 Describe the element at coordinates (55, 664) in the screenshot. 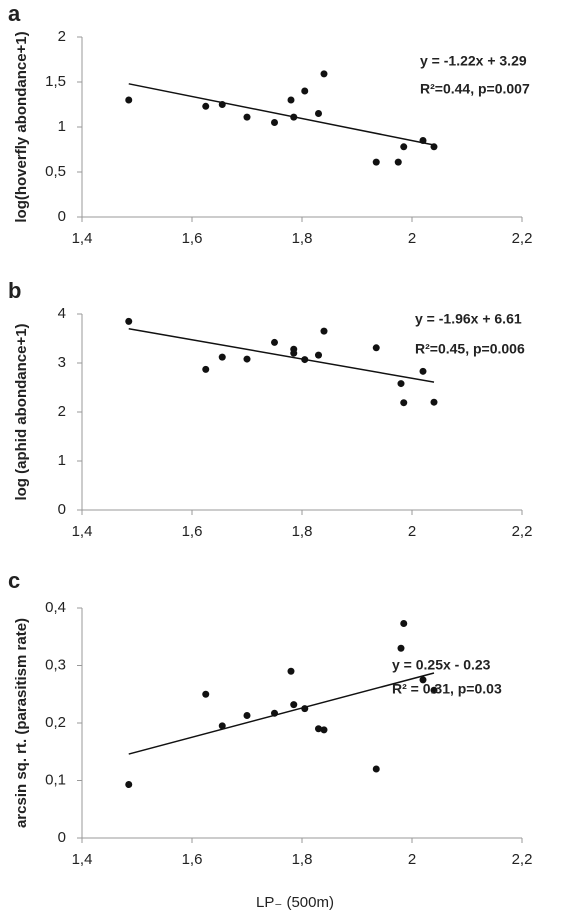

I see `y-tick-label: 0,3` at that location.